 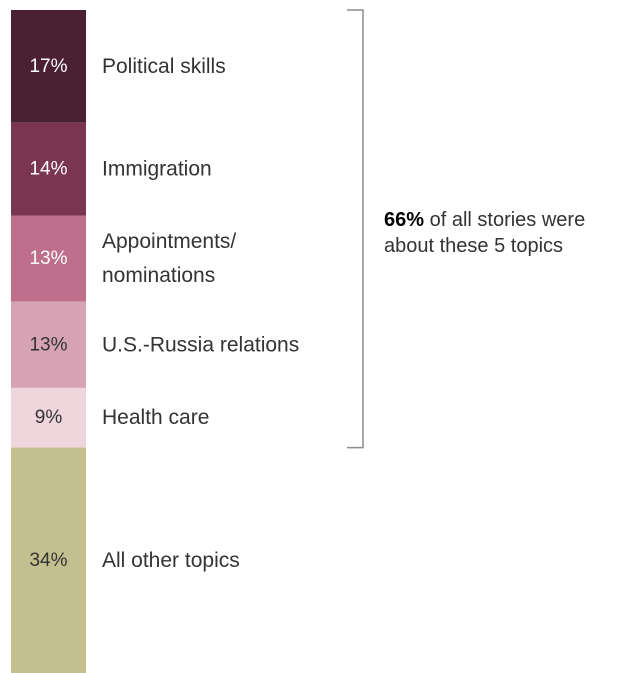 I want to click on value-label-2: 13%, so click(x=48, y=258).